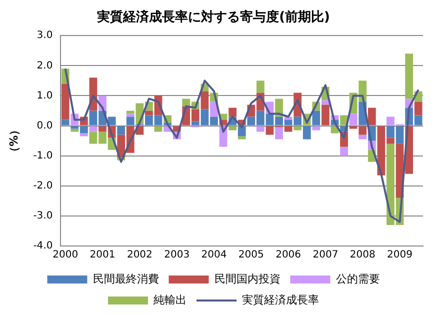  What do you see at coordinates (44, 66) in the screenshot?
I see `y-tick-label: 2.0` at bounding box center [44, 66].